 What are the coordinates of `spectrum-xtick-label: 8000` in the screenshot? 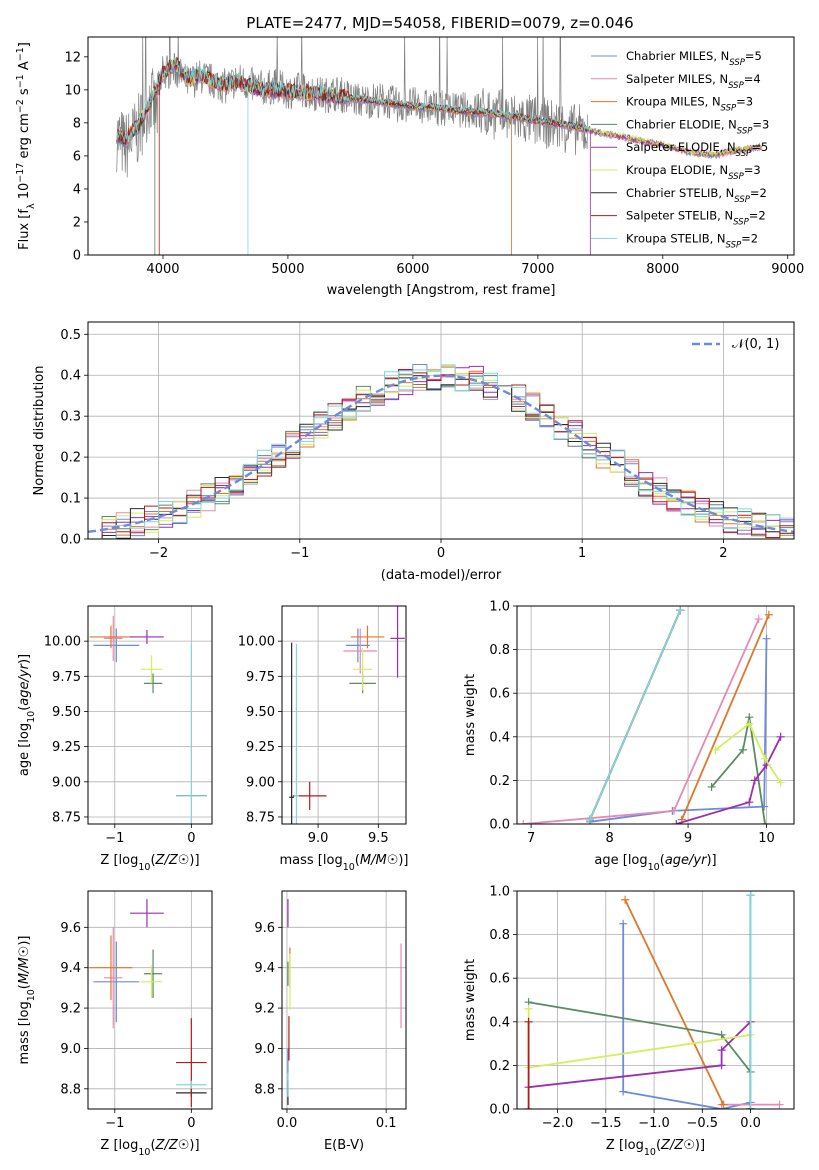 It's located at (662, 269).